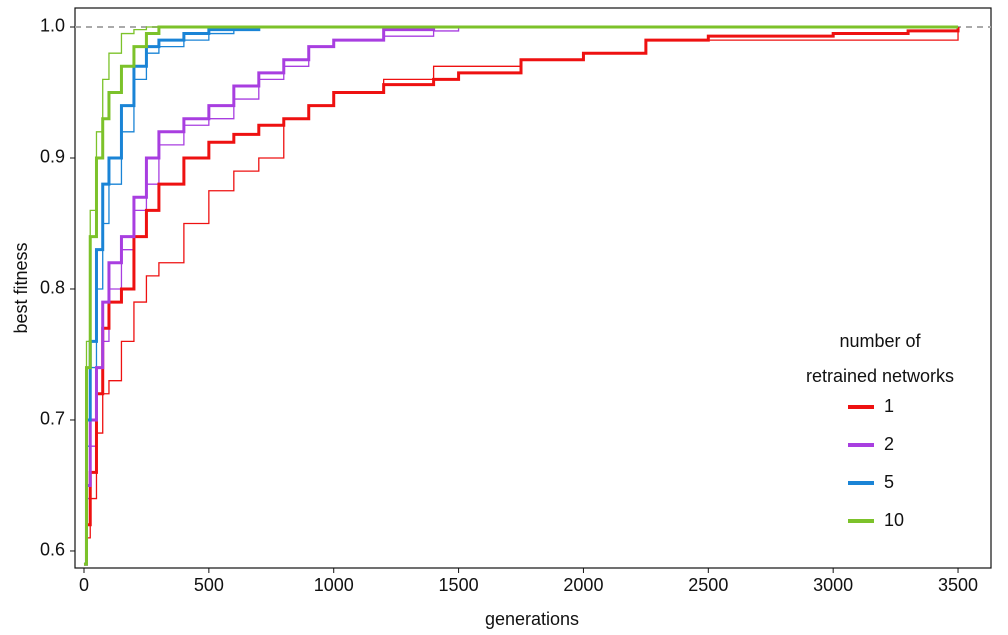  What do you see at coordinates (52, 419) in the screenshot?
I see `y-tick-label: 0.7` at bounding box center [52, 419].